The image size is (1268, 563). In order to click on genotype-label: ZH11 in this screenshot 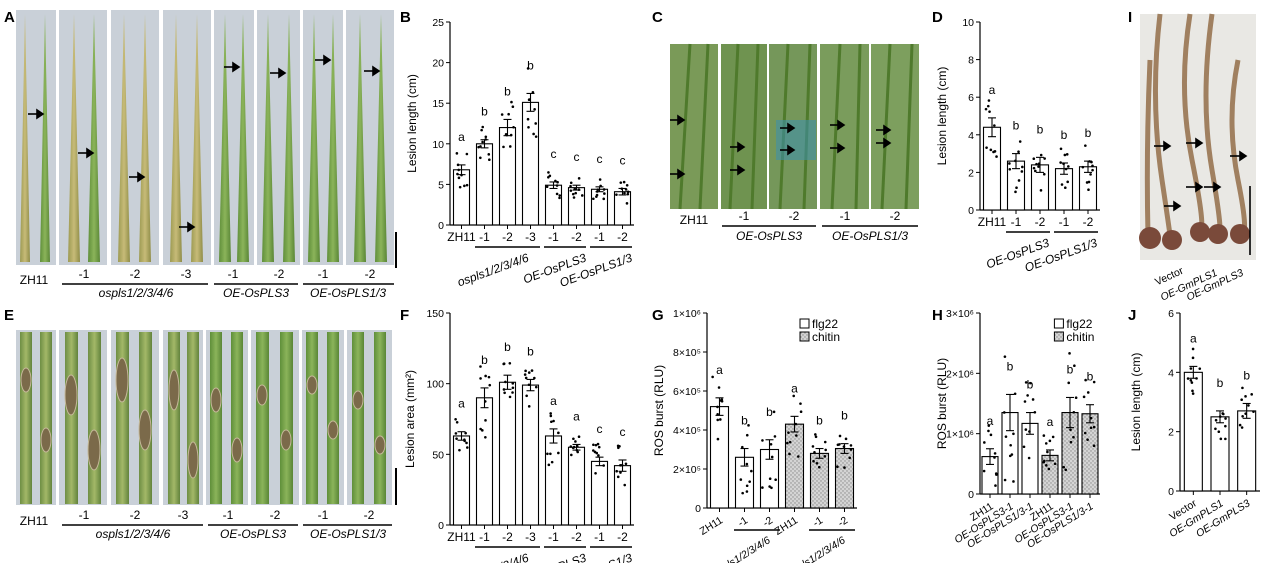, I will do `click(34, 280)`.